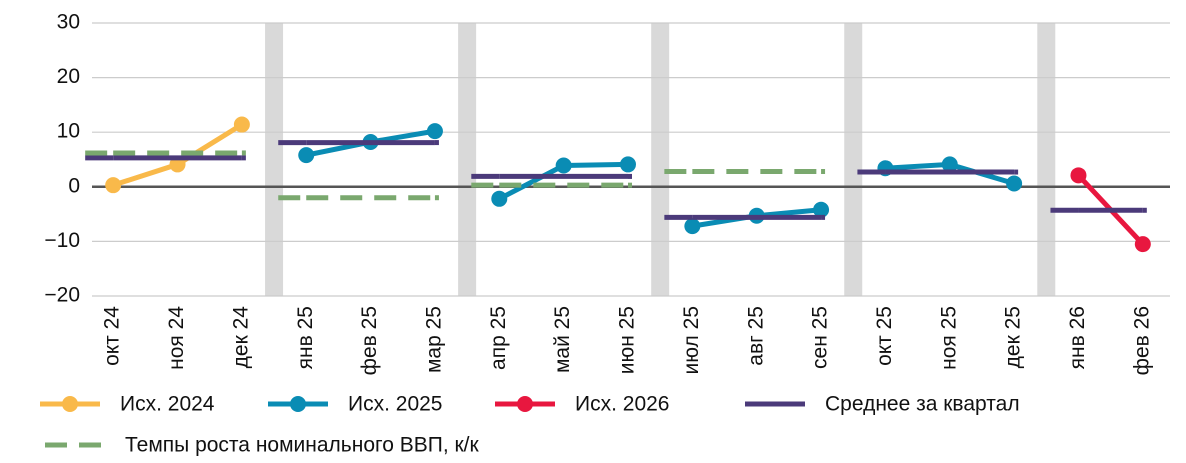  I want to click on legend-label: Исх. 2025, so click(395, 404).